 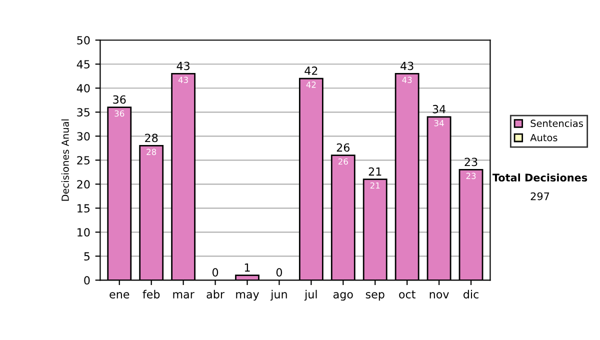 What do you see at coordinates (471, 162) in the screenshot?
I see `total-label: 23` at bounding box center [471, 162].